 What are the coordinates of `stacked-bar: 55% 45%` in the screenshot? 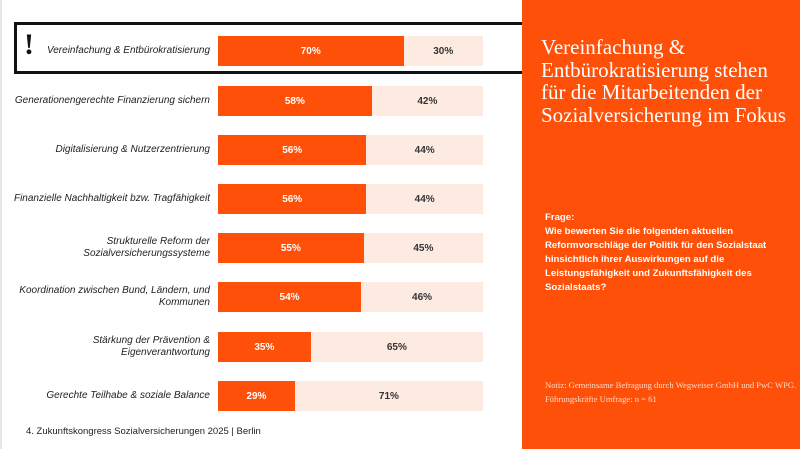 It's located at (350, 248).